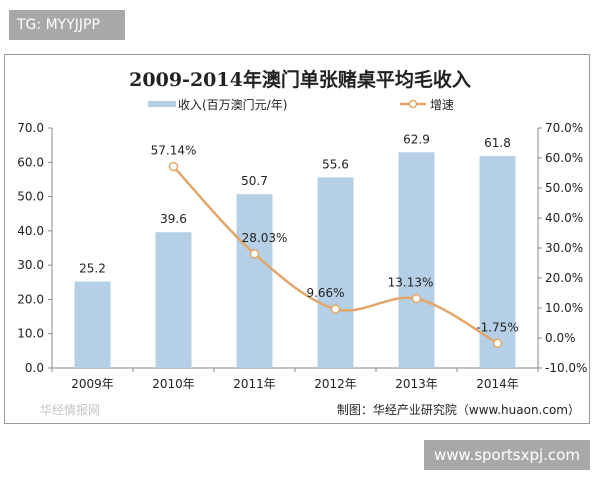 This screenshot has width=600, height=480. What do you see at coordinates (335, 384) in the screenshot?
I see `x-tick-label: 2012年` at bounding box center [335, 384].